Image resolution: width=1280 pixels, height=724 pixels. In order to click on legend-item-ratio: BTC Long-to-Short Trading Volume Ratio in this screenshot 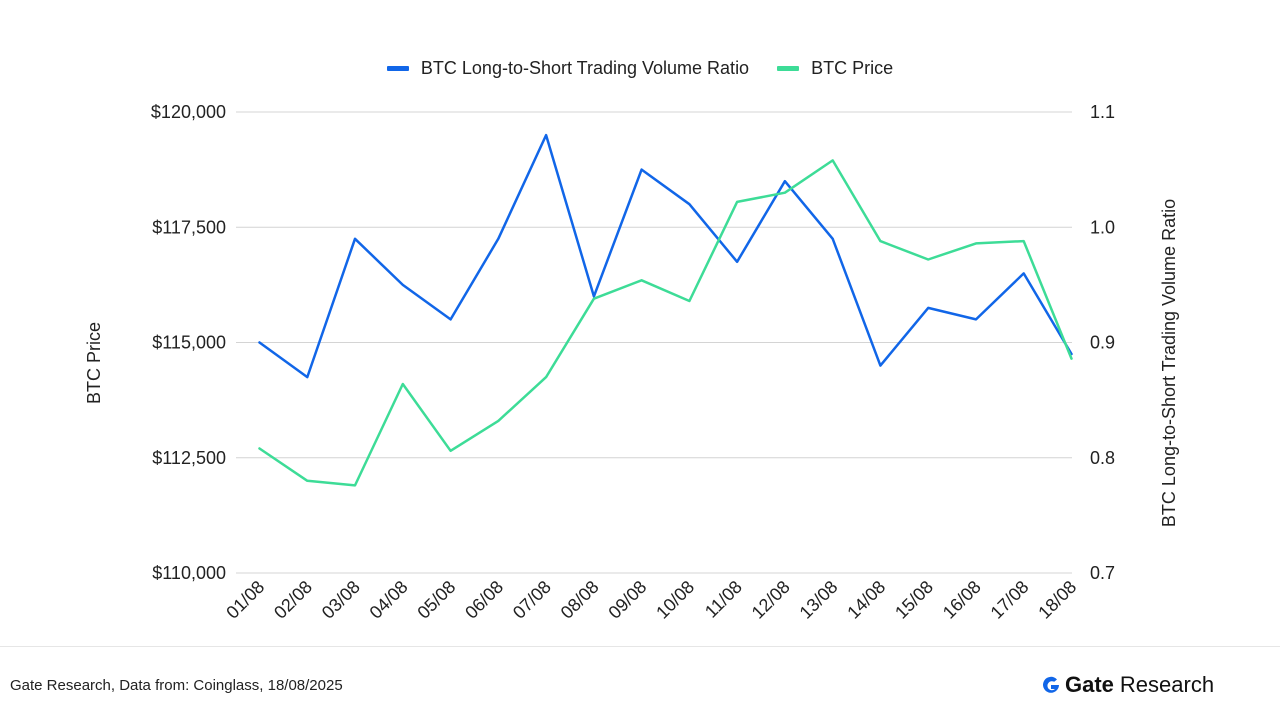, I will do `click(568, 68)`.